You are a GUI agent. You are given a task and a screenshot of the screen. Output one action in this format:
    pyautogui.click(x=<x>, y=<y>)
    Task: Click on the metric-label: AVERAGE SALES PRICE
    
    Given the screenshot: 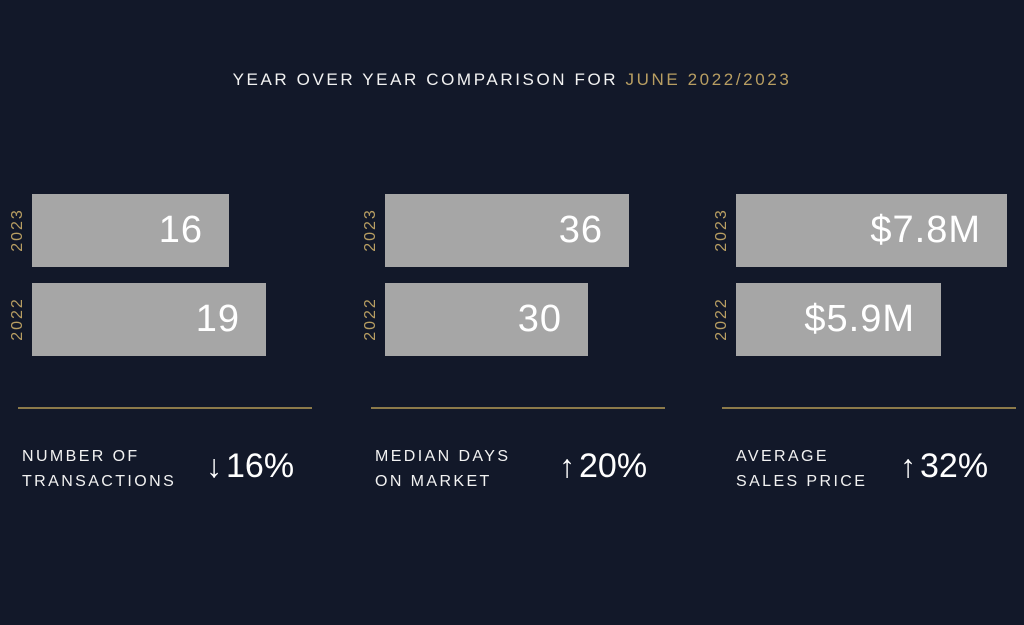 What is the action you would take?
    pyautogui.click(x=836, y=469)
    